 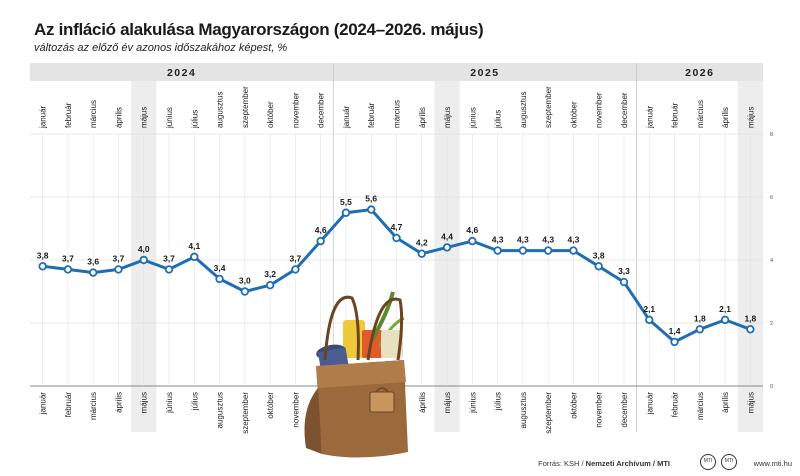 I want to click on data-label: 3,8, so click(x=599, y=255).